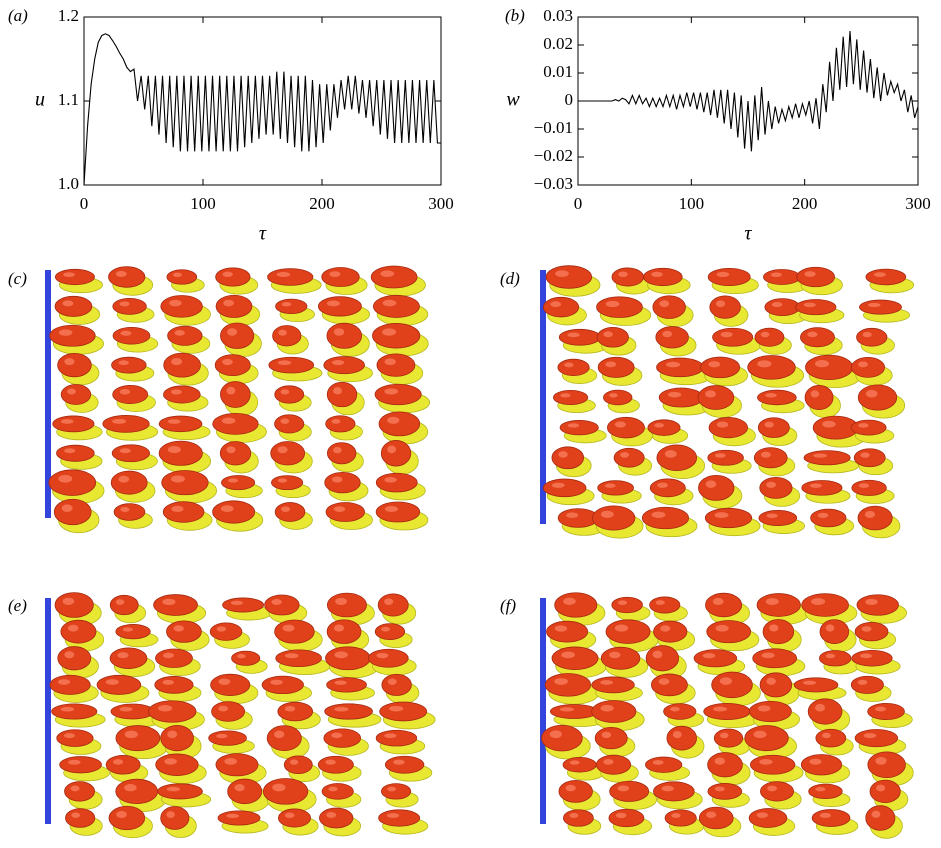 The width and height of the screenshot is (941, 848). I want to click on vortex-image, so click(727, 715).